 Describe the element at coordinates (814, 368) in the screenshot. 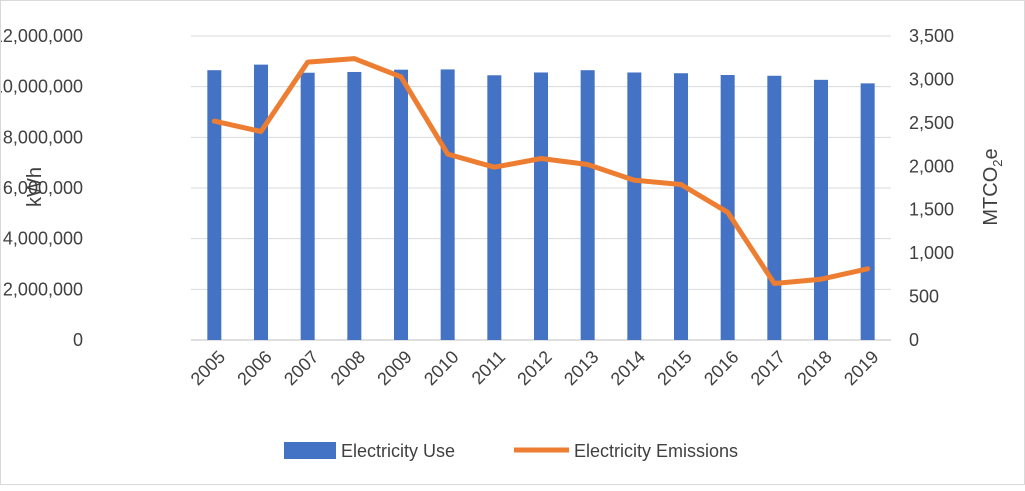

I see `x-tick-label: 2018` at that location.